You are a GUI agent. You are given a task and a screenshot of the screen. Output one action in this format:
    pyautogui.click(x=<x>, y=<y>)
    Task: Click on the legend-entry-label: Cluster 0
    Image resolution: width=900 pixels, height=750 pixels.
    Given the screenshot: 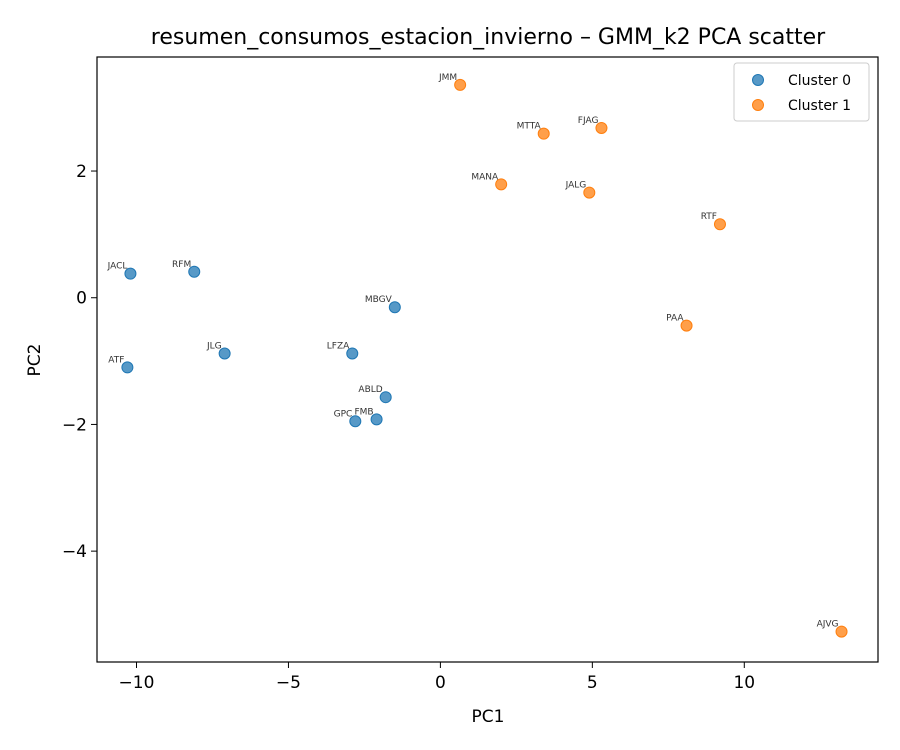 What is the action you would take?
    pyautogui.click(x=819, y=81)
    